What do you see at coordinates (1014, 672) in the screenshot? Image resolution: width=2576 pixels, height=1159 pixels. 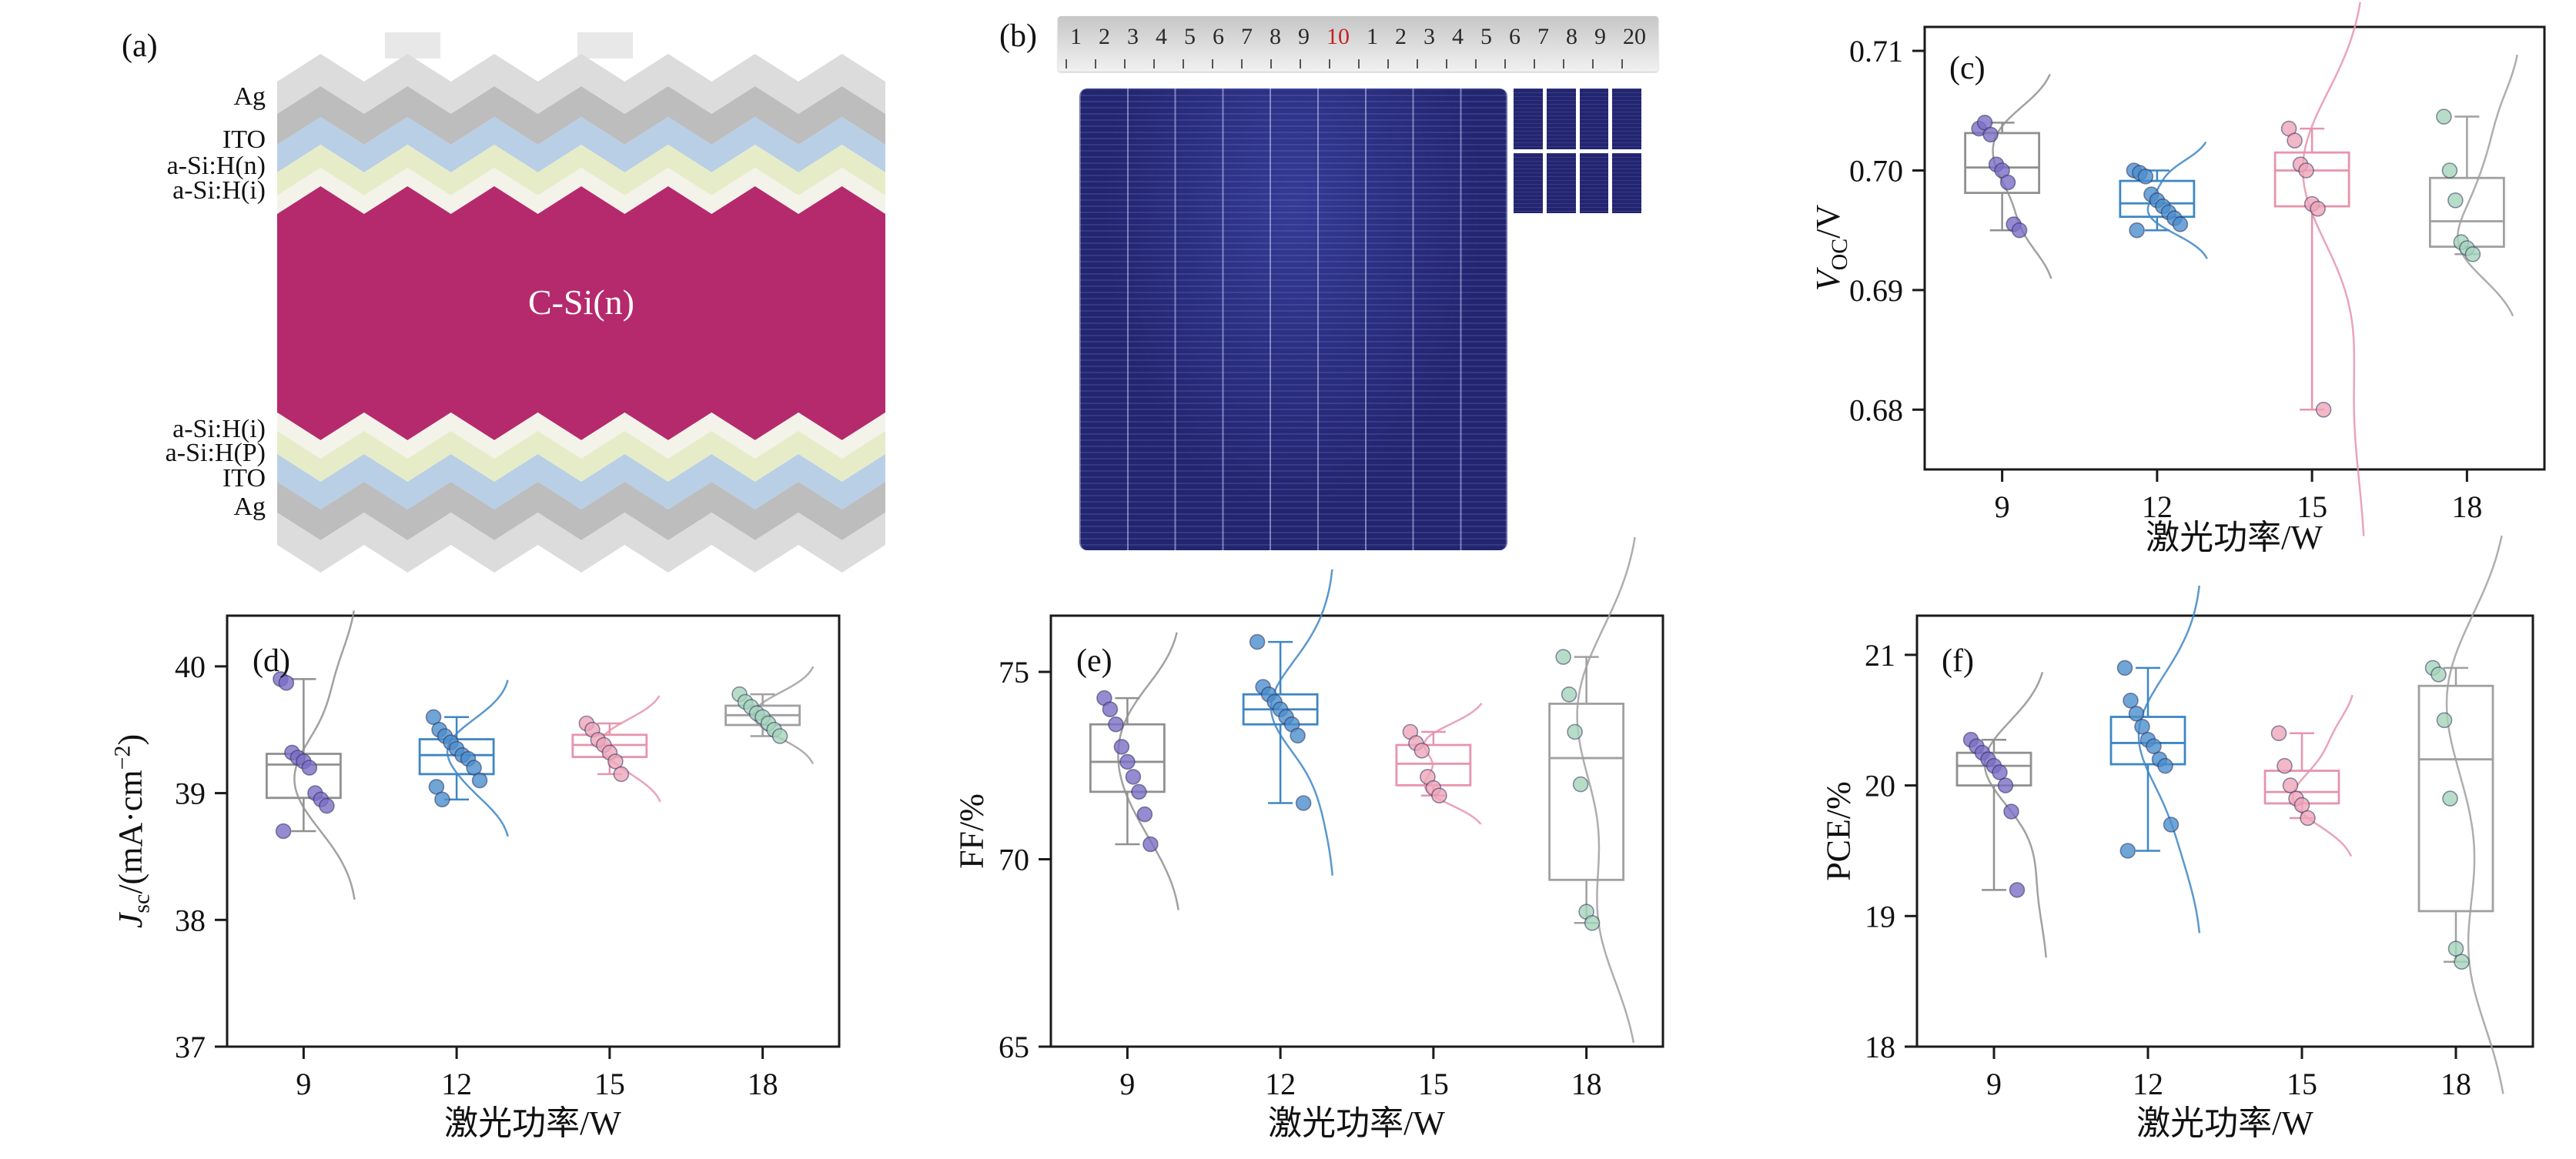 I see `y-tick-label: 75` at bounding box center [1014, 672].